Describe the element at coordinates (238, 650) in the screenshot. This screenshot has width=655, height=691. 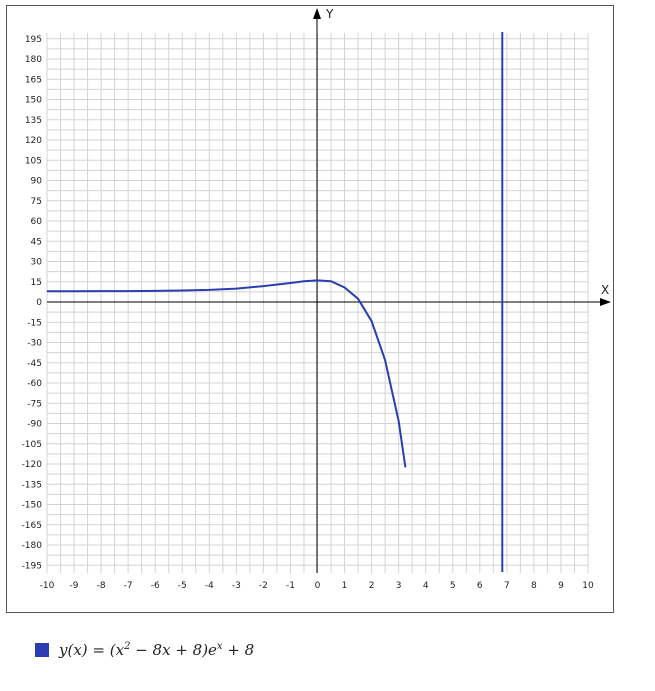
I see `legend-text-end: + 8` at that location.